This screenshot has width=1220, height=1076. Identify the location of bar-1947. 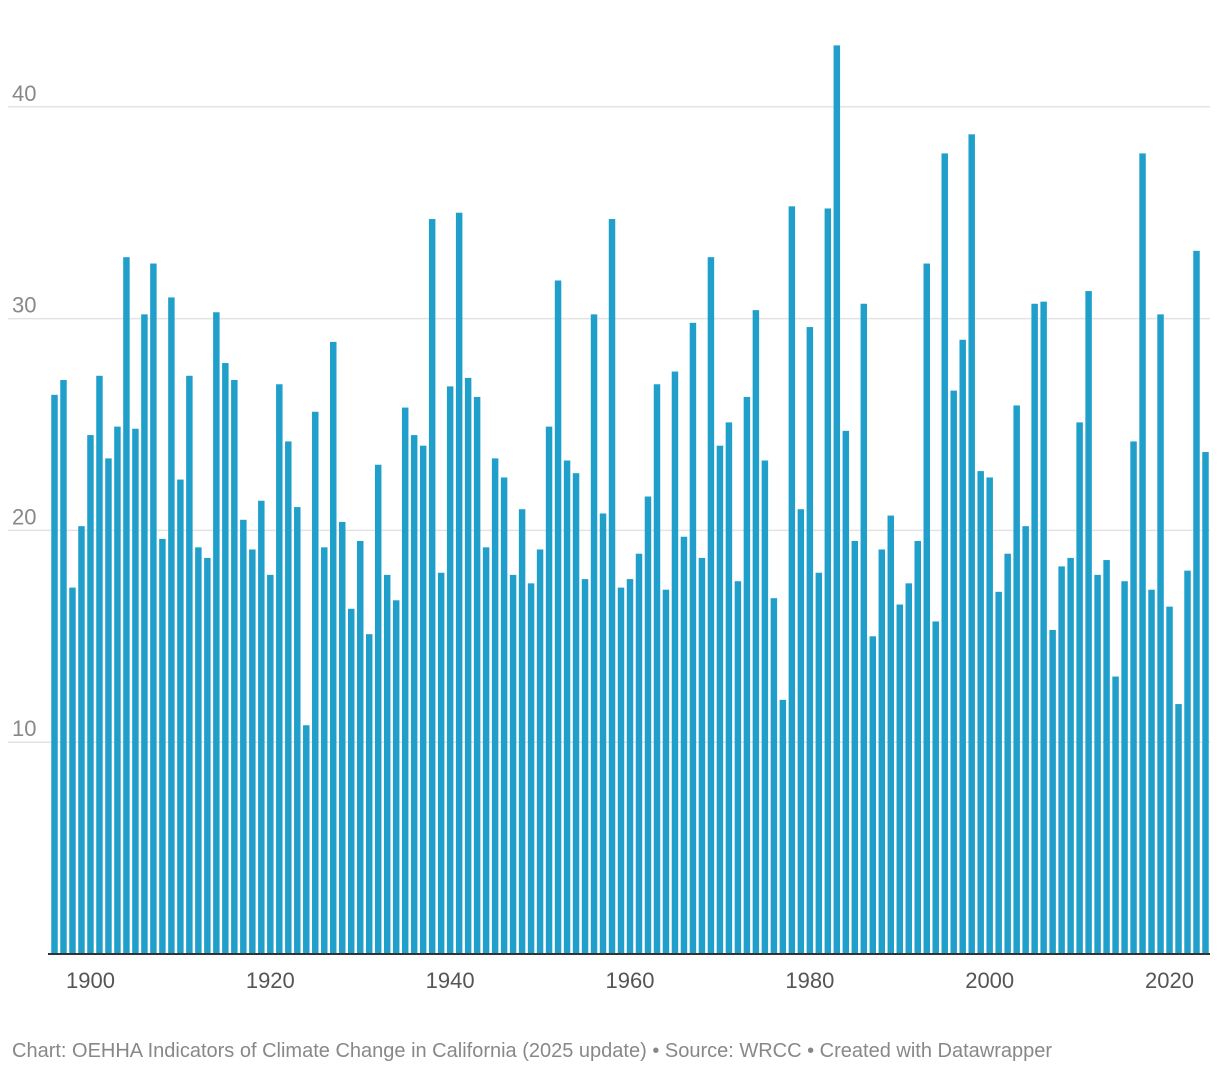
(513, 764).